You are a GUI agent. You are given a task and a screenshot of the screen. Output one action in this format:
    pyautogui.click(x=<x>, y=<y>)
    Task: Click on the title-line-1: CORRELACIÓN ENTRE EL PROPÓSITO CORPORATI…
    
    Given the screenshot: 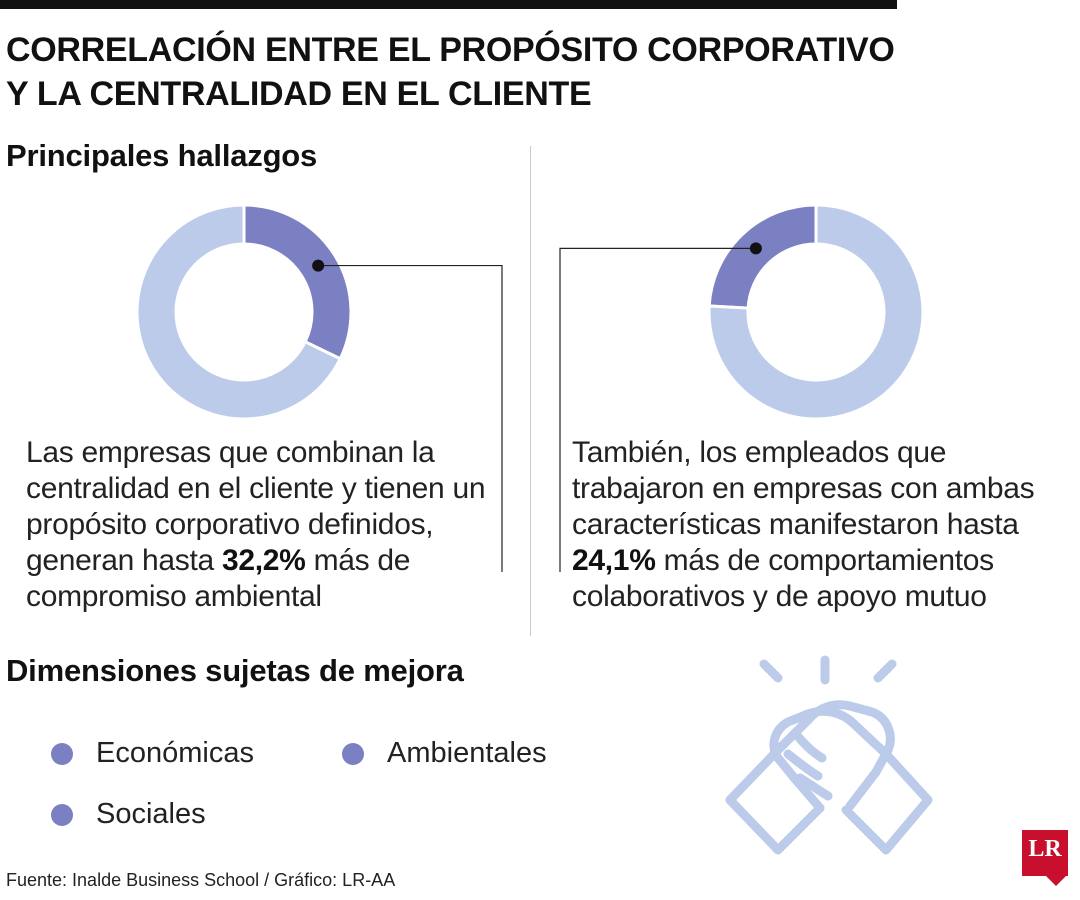 What is the action you would take?
    pyautogui.click(x=450, y=50)
    